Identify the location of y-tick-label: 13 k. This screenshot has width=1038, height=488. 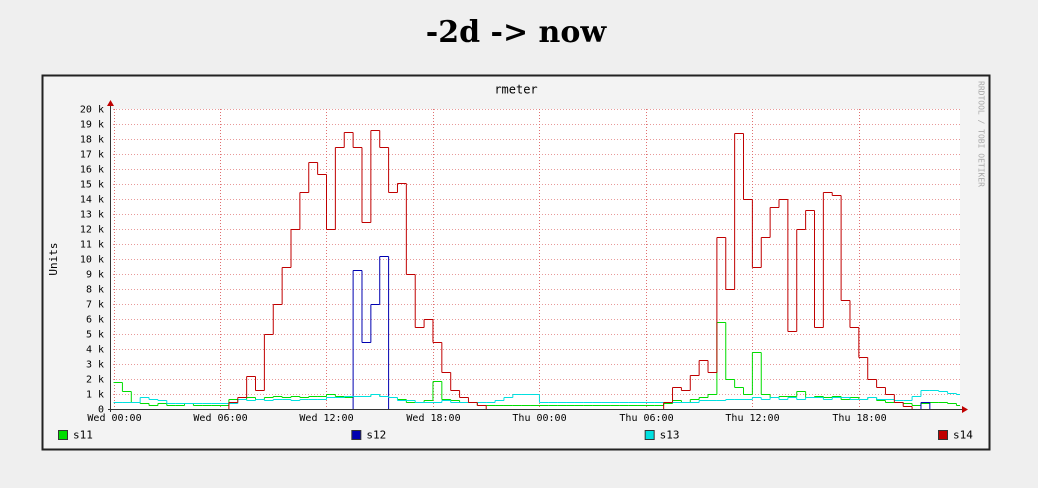
(92, 215).